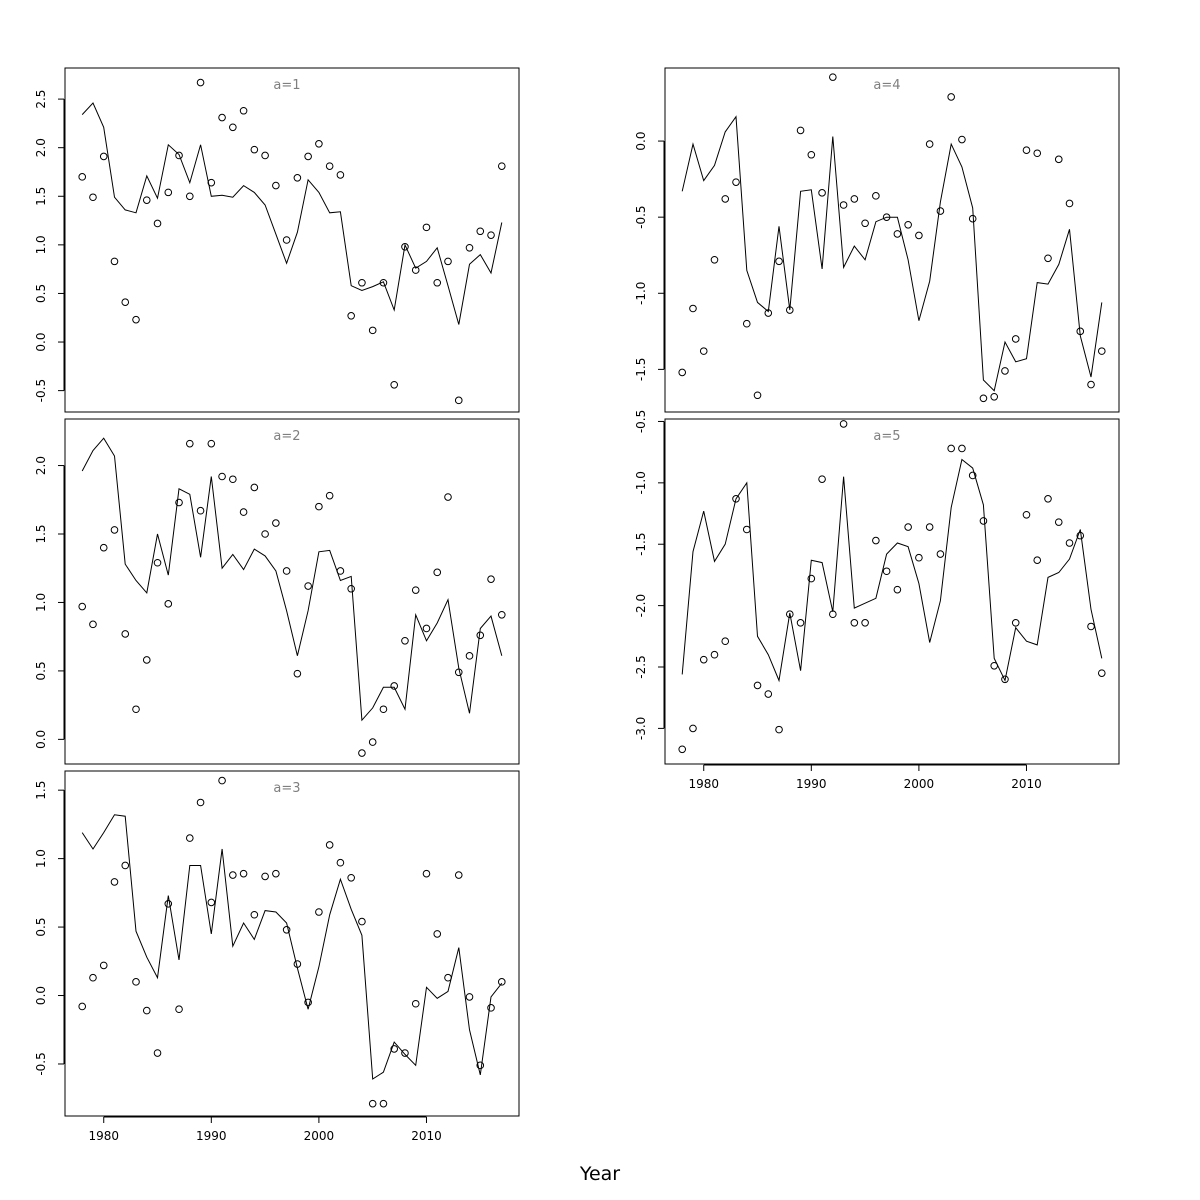  I want to click on x-tick-label: 1990, so click(211, 1136).